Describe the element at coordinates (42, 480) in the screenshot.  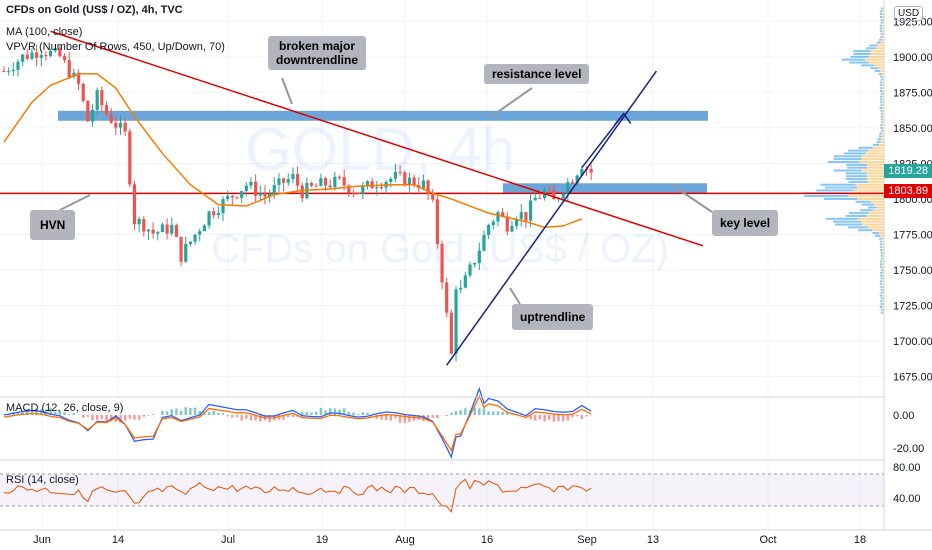
I see `rsi-legend: RSI (14, close)` at that location.